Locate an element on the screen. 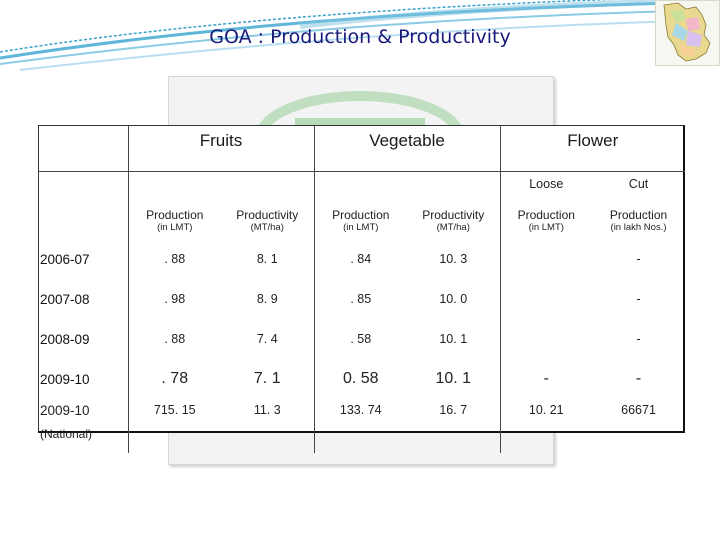 The height and width of the screenshot is (540, 720). row-year: 2006-07 is located at coordinates (65, 259).